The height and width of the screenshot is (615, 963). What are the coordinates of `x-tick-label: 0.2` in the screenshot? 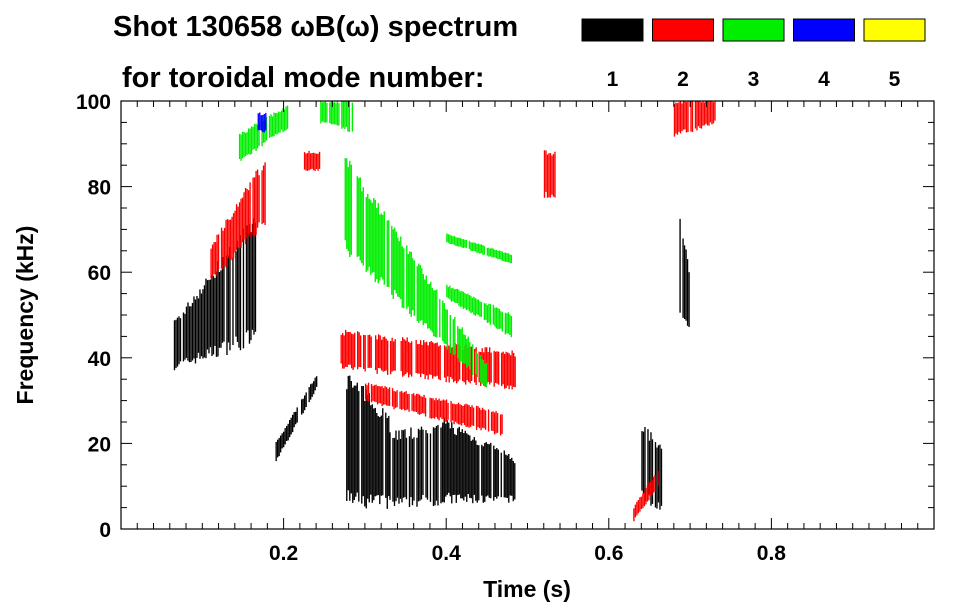 It's located at (283, 553).